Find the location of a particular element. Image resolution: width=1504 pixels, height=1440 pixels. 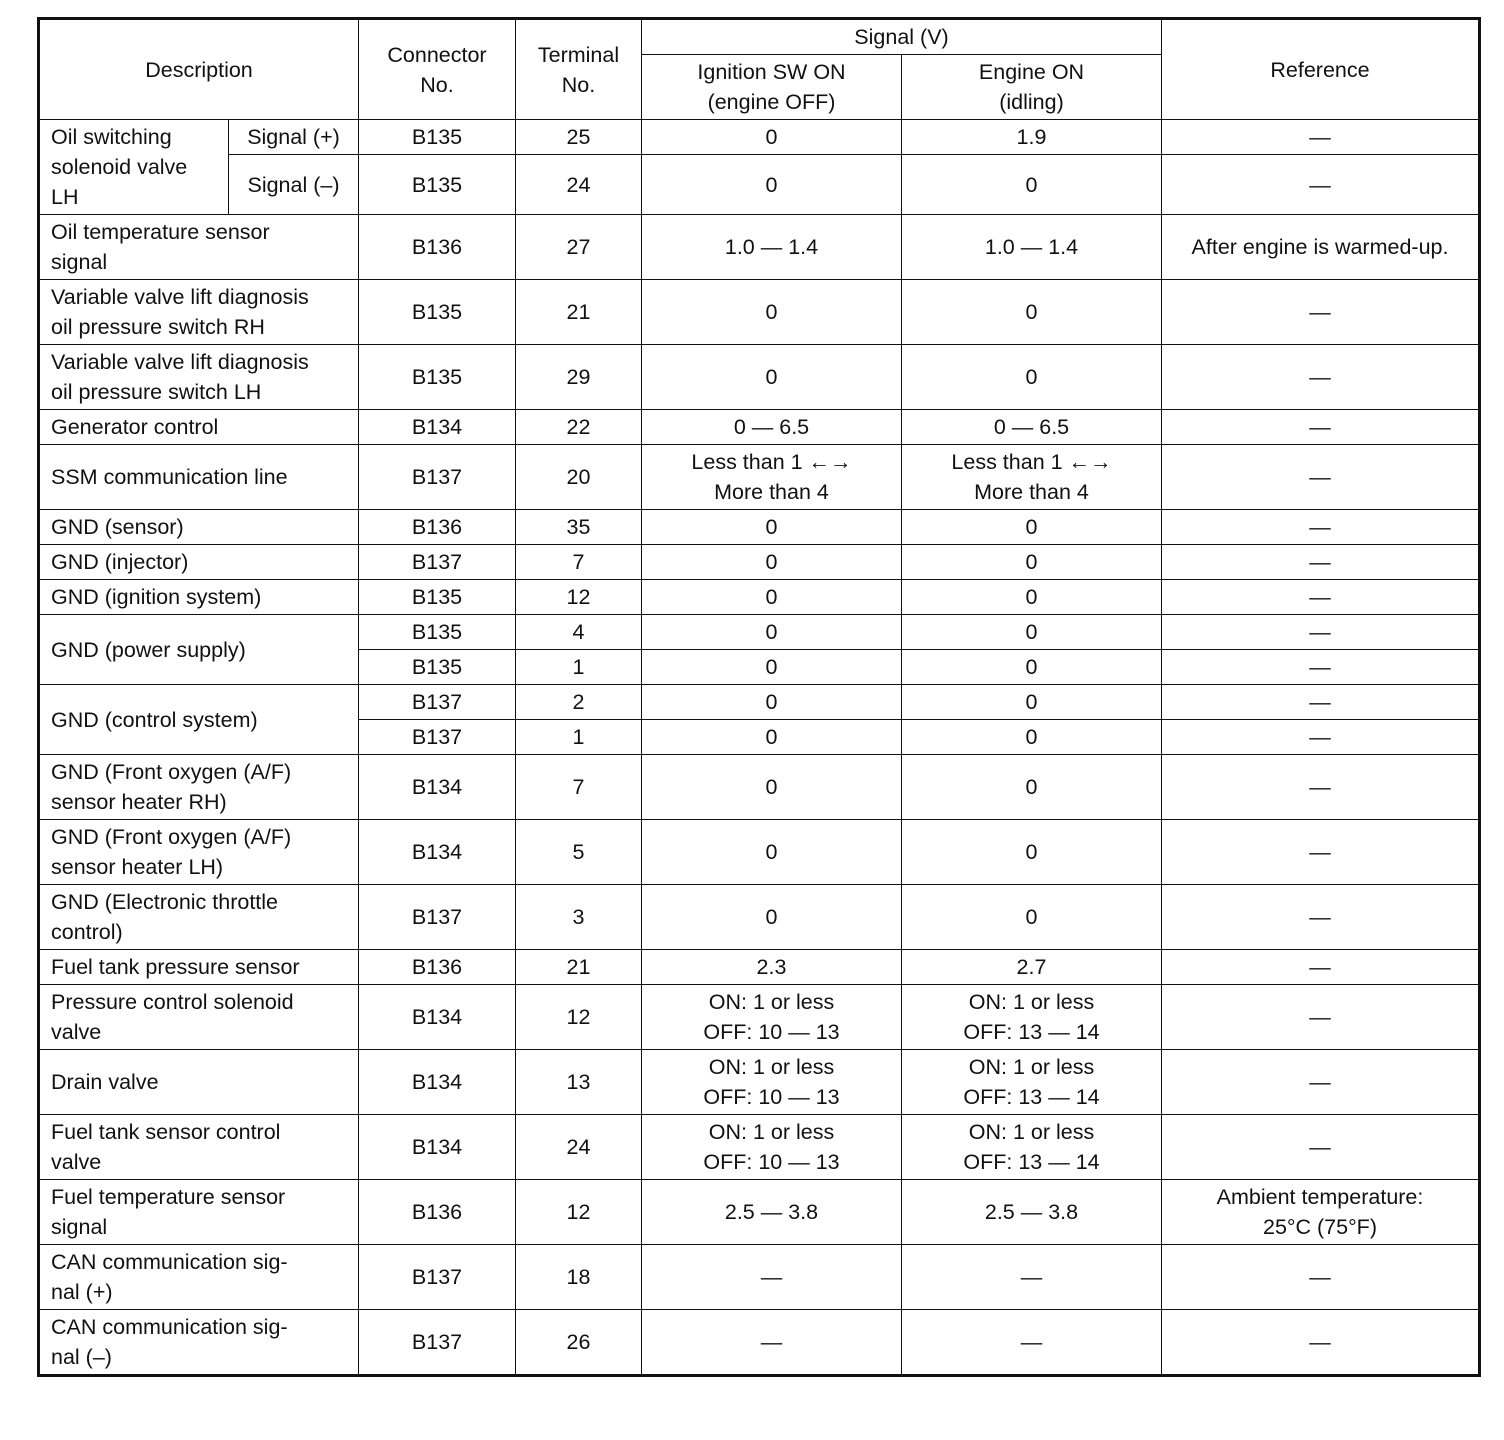

ignition-on-value: ON: 1 or less OFF: 10 — 13 is located at coordinates (771, 1147).